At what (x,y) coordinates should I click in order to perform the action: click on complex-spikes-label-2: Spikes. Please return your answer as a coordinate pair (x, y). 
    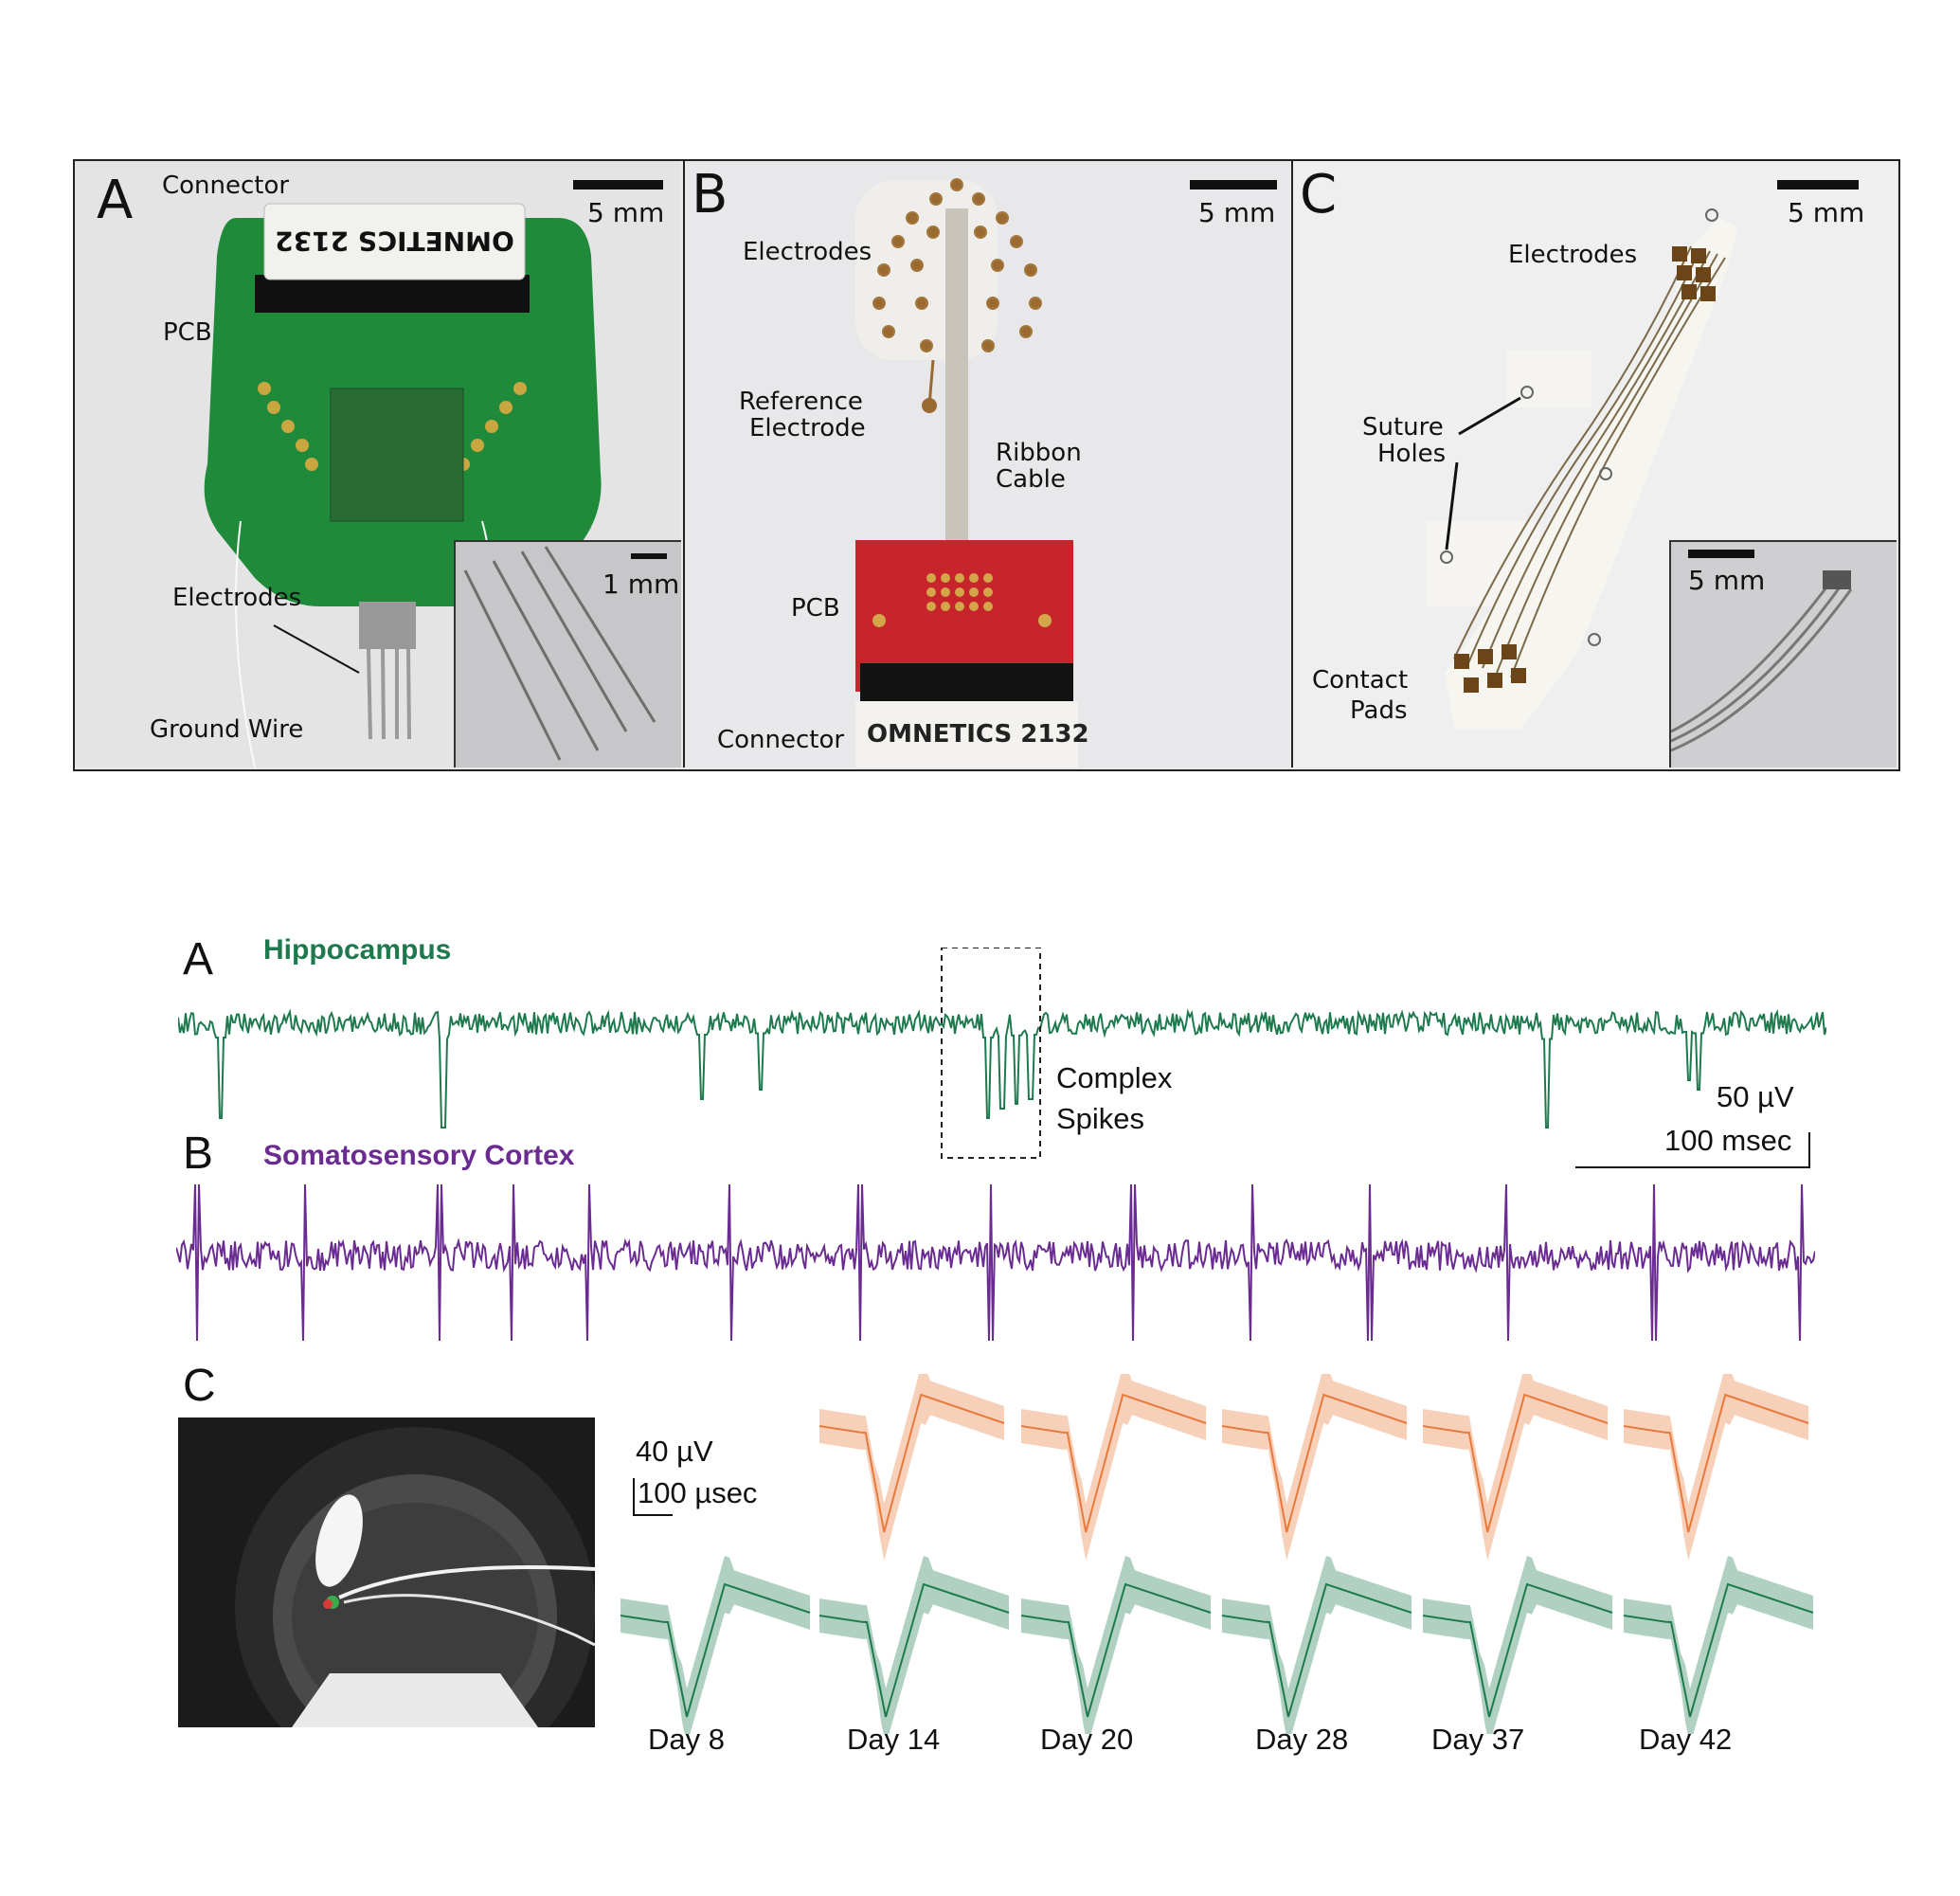
    Looking at the image, I should click on (1100, 1118).